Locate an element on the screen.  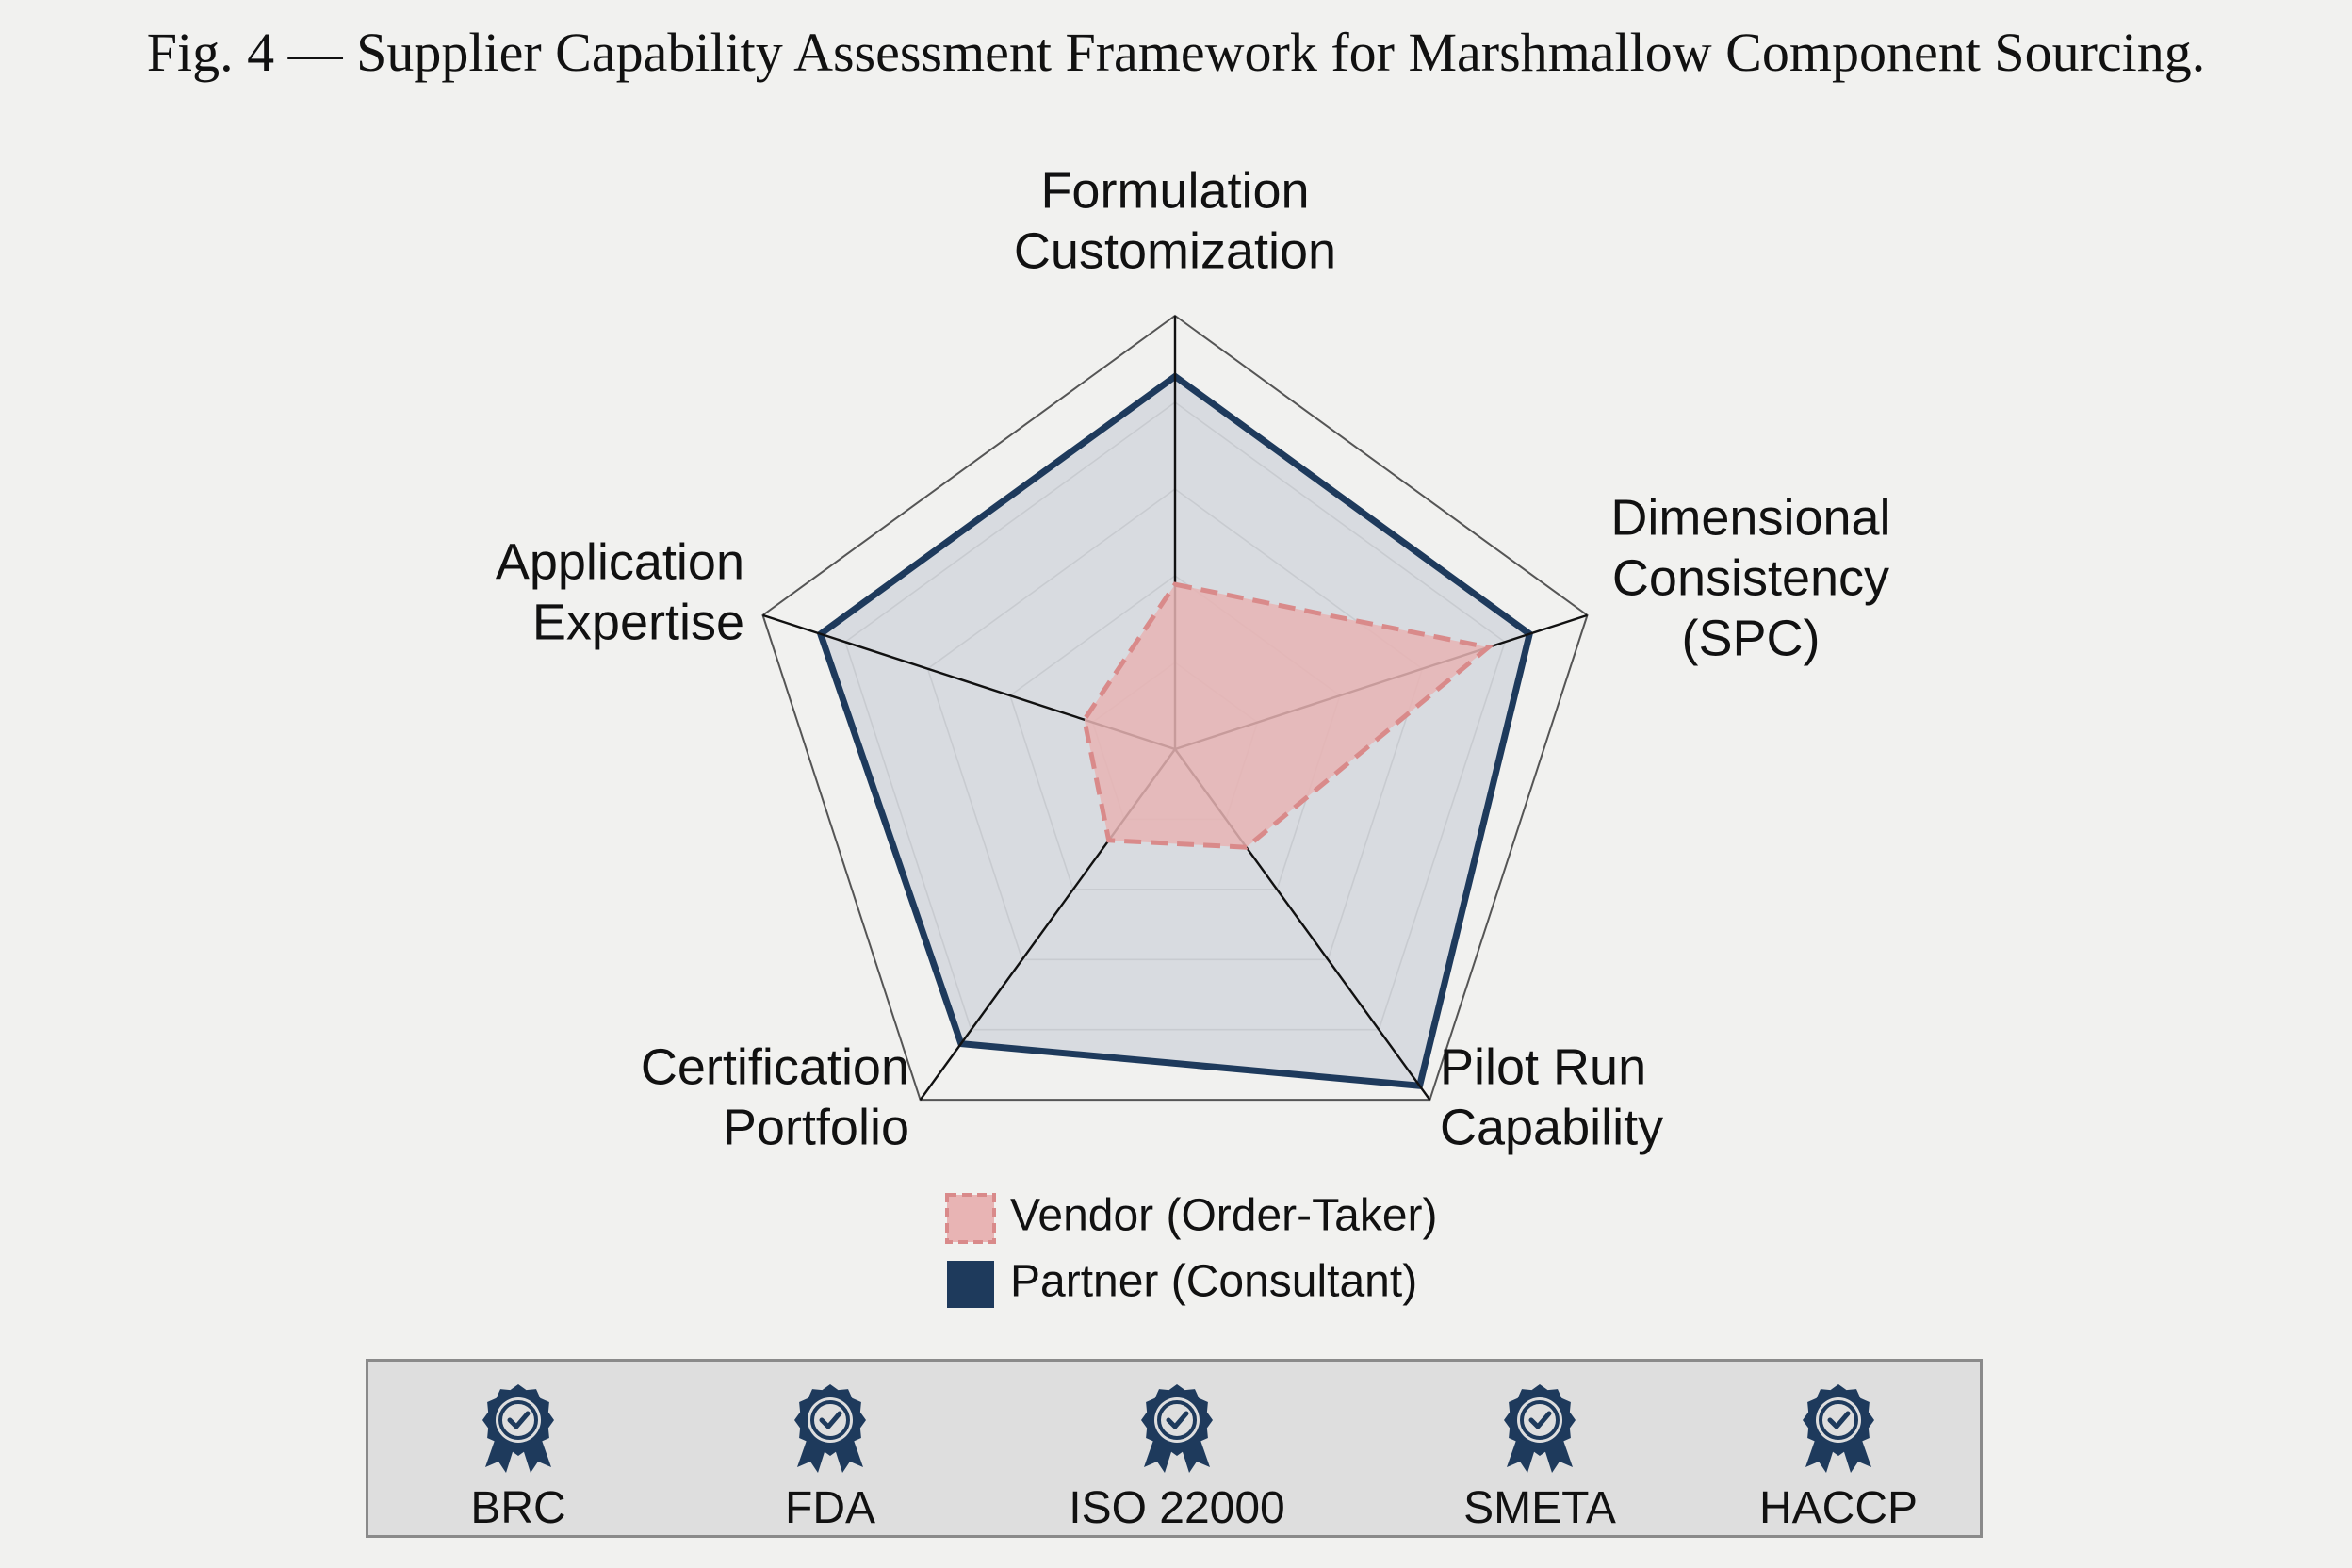
axis-label-3-line-2: Capability is located at coordinates (1551, 1127).